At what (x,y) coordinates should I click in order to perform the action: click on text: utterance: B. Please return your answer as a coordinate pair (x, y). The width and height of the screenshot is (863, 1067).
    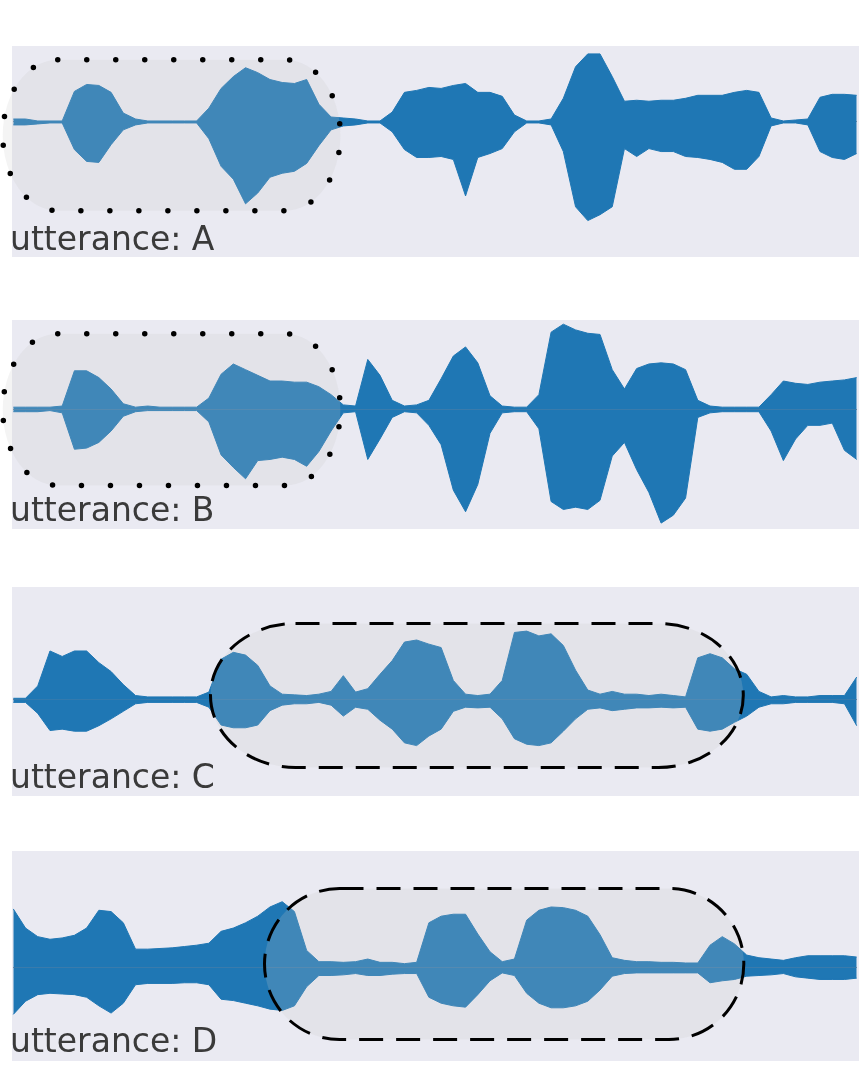
    Looking at the image, I should click on (112, 510).